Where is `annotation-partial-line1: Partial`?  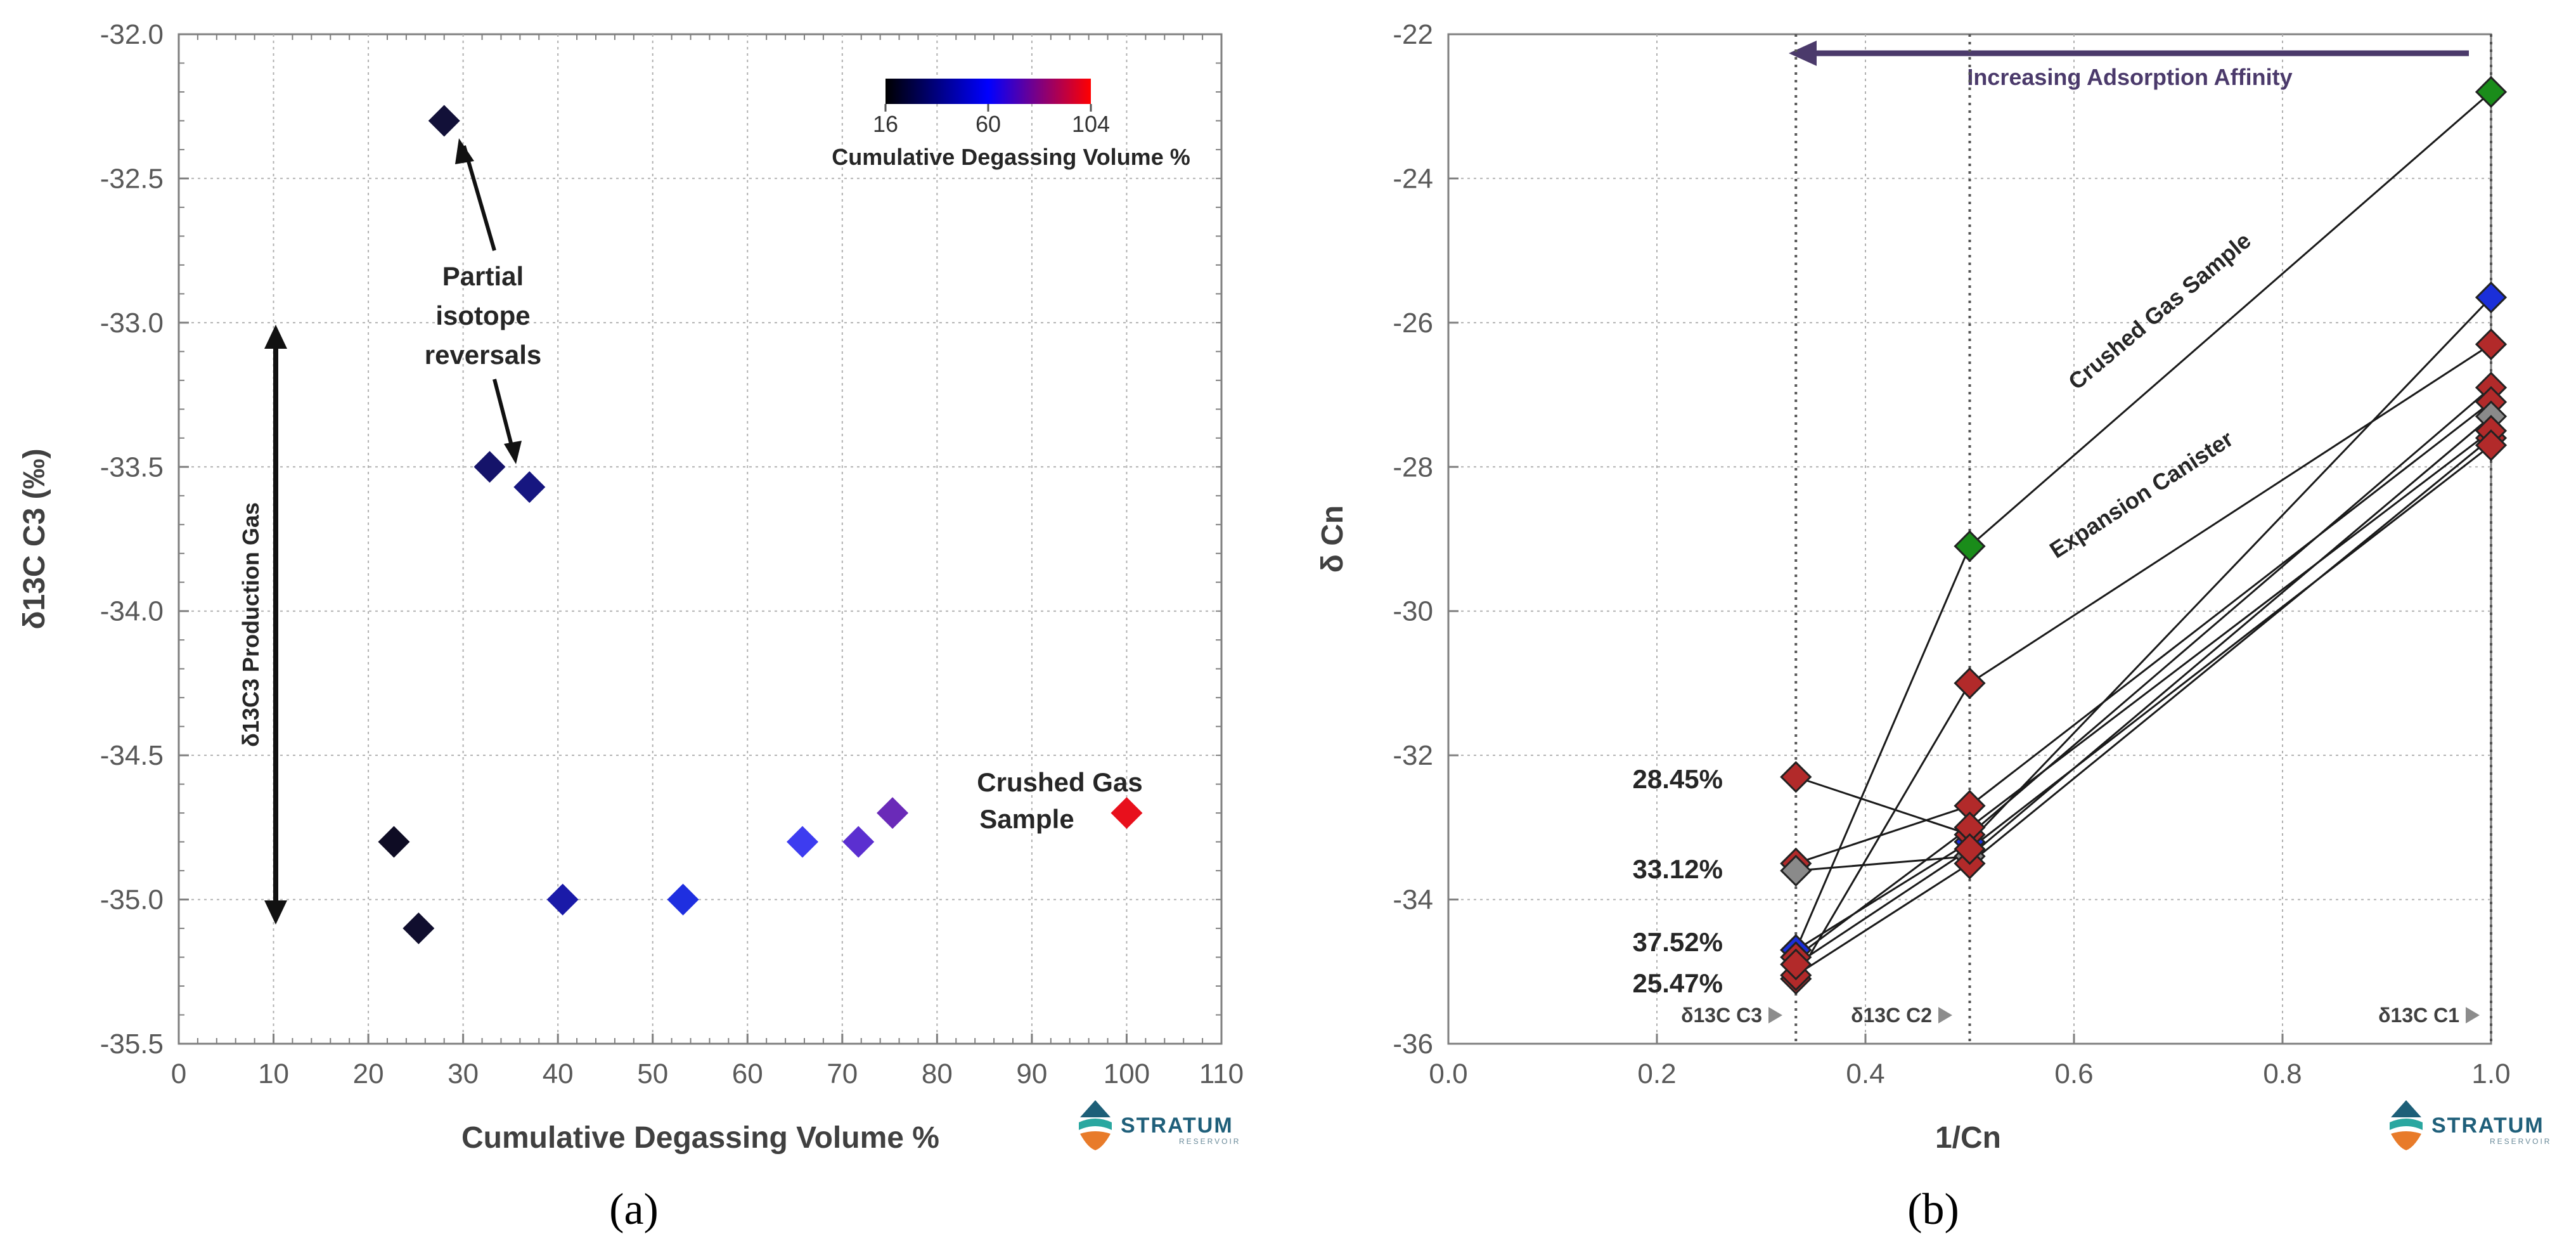 annotation-partial-line1: Partial is located at coordinates (483, 276).